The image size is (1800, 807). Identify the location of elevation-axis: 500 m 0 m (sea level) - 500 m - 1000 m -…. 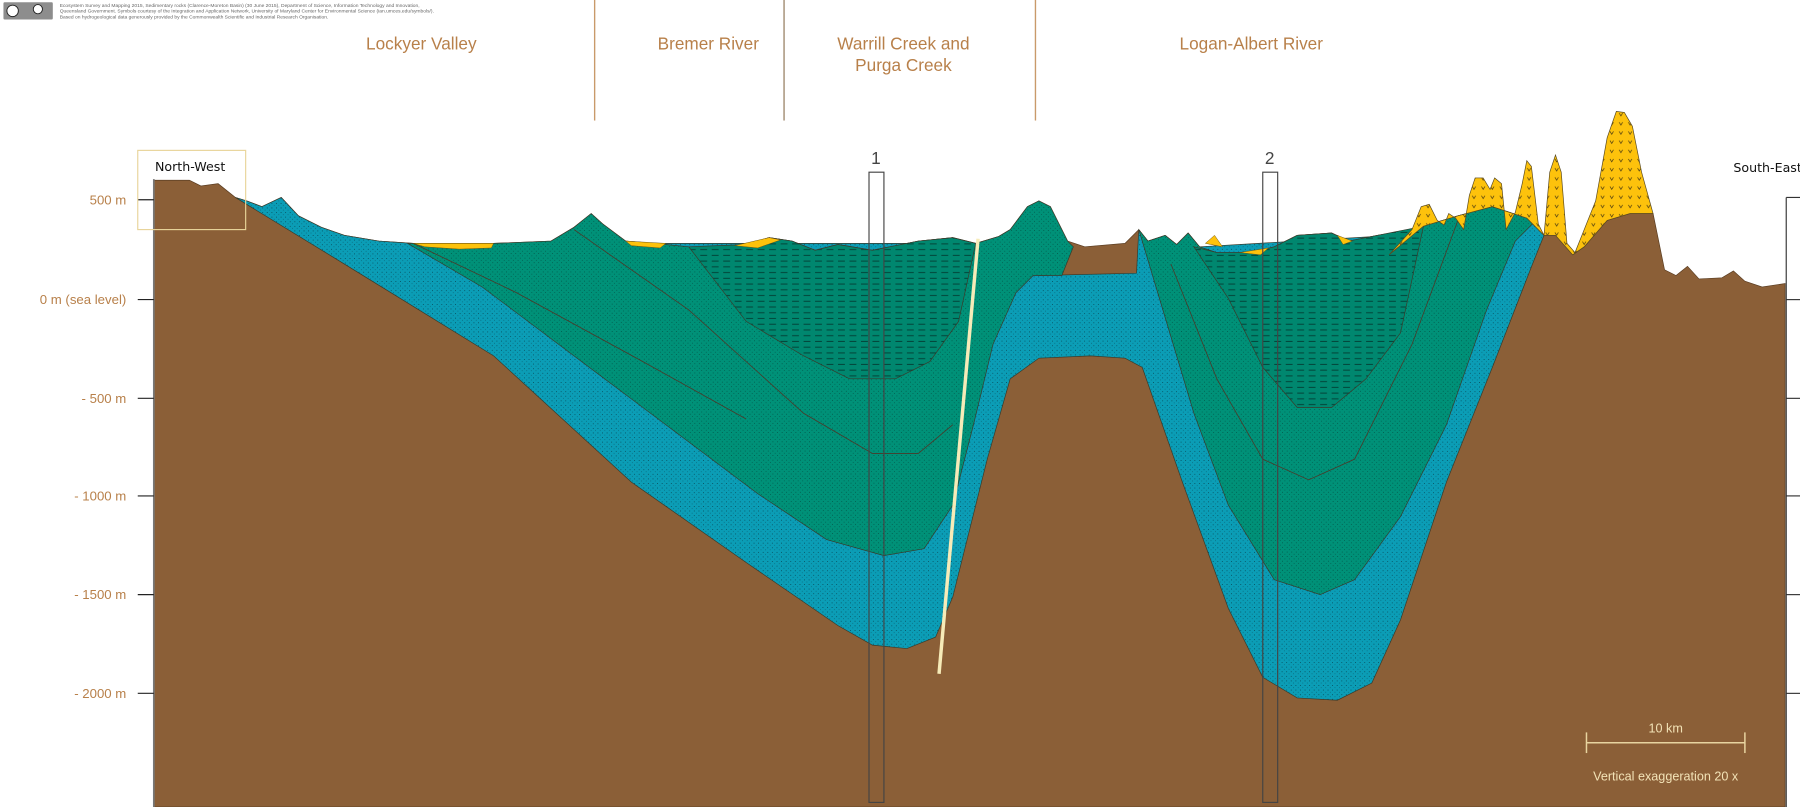
(97, 493).